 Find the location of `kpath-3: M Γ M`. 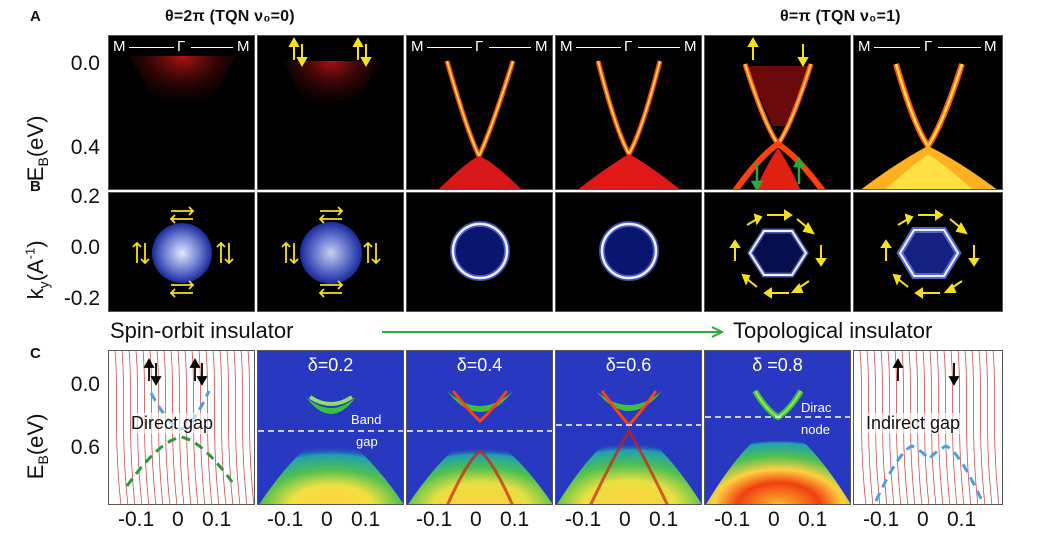

kpath-3: M Γ M is located at coordinates (479, 46).